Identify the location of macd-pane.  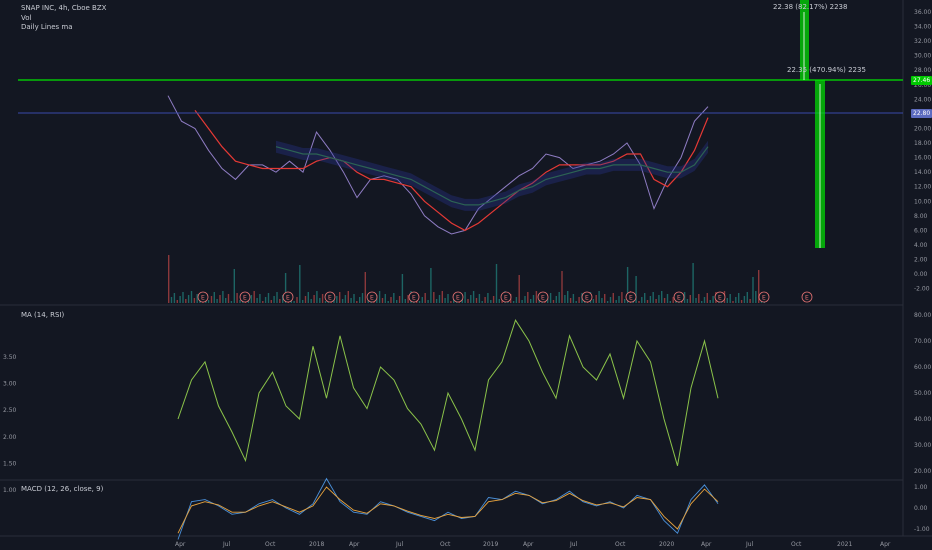
(448, 508).